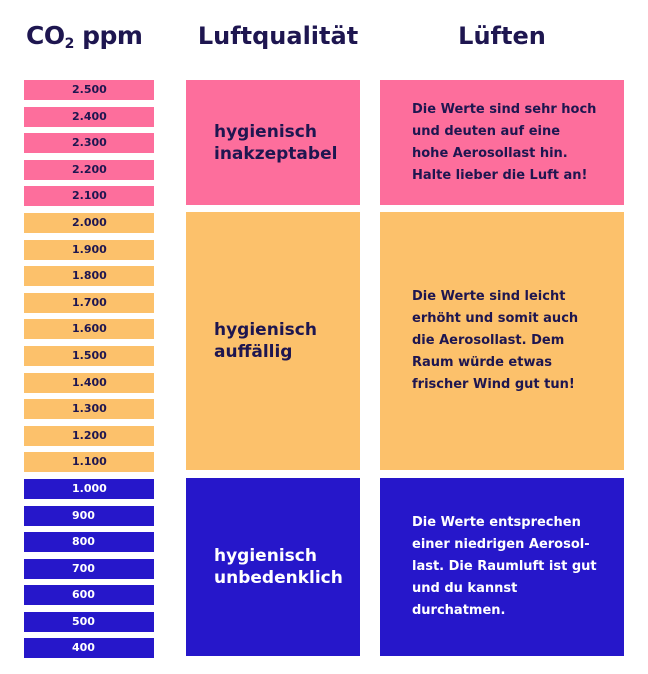 This screenshot has width=648, height=674. I want to click on scale-tick: 2.400, so click(89, 116).